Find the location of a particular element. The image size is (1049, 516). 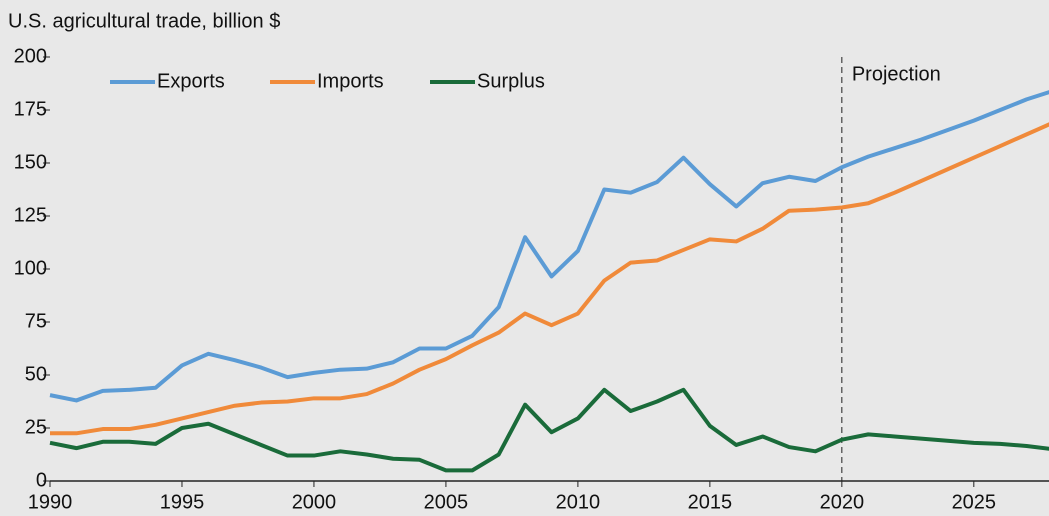

y-axis-title: U.S. agricultural trade, billion $ is located at coordinates (144, 21).